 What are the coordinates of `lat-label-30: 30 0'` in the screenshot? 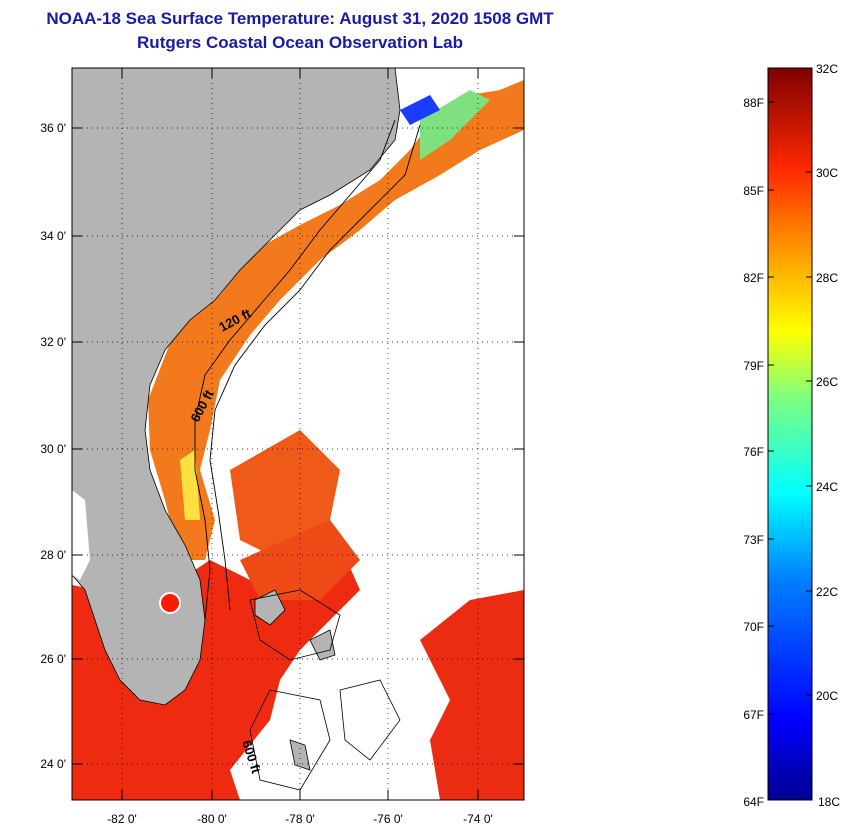 It's located at (53, 449).